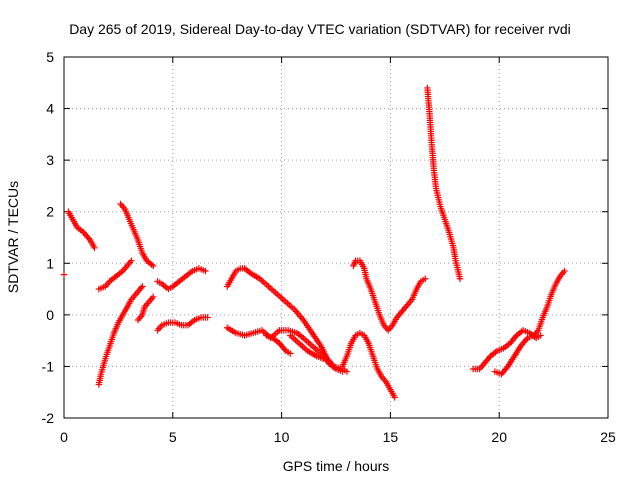 The width and height of the screenshot is (640, 480). What do you see at coordinates (499, 437) in the screenshot?
I see `x-tick-label-4: 20` at bounding box center [499, 437].